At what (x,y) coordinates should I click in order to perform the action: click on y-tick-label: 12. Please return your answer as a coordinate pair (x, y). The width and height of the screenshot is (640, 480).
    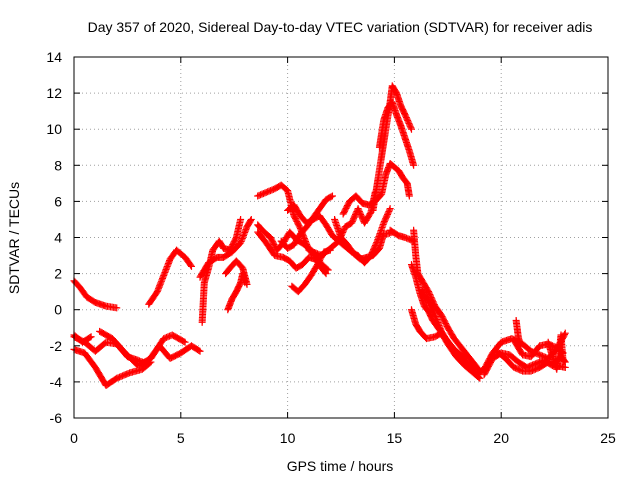
    Looking at the image, I should click on (54, 93).